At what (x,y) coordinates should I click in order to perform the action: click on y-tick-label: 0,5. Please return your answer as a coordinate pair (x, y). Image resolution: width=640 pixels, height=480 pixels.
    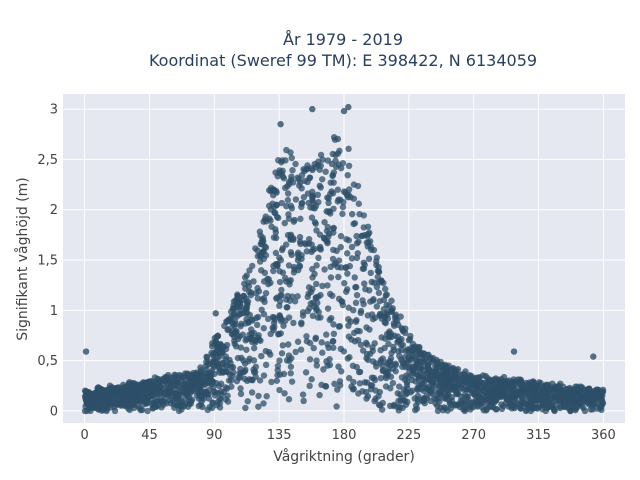
    Looking at the image, I should click on (47, 361).